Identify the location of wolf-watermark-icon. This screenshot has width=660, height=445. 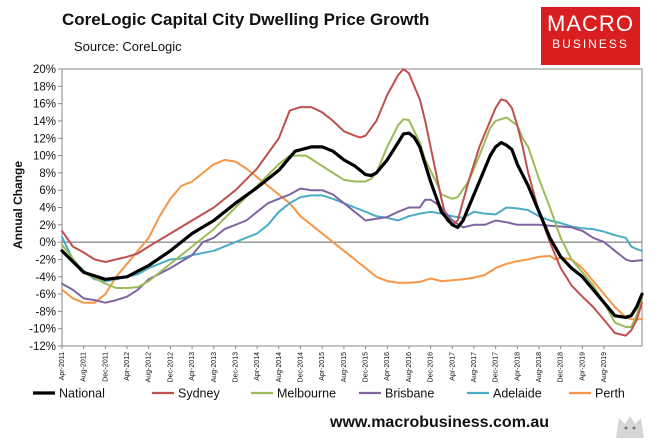
(630, 427).